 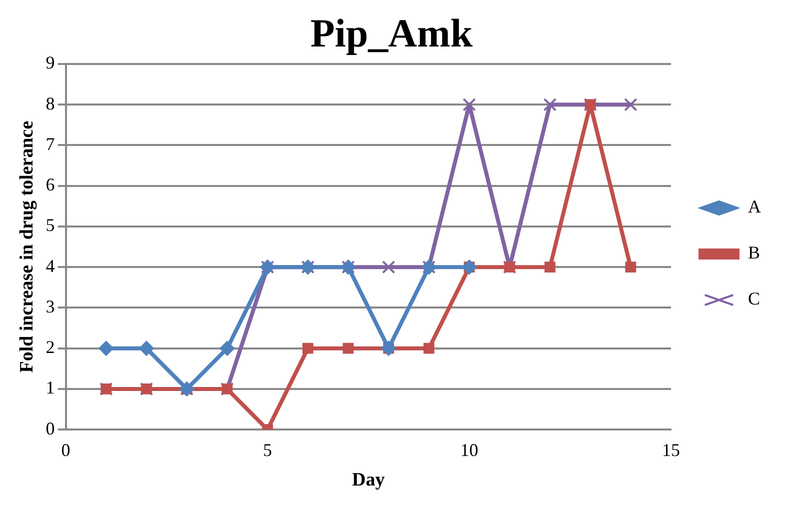 I want to click on x-tick-label: 0, so click(x=65, y=450).